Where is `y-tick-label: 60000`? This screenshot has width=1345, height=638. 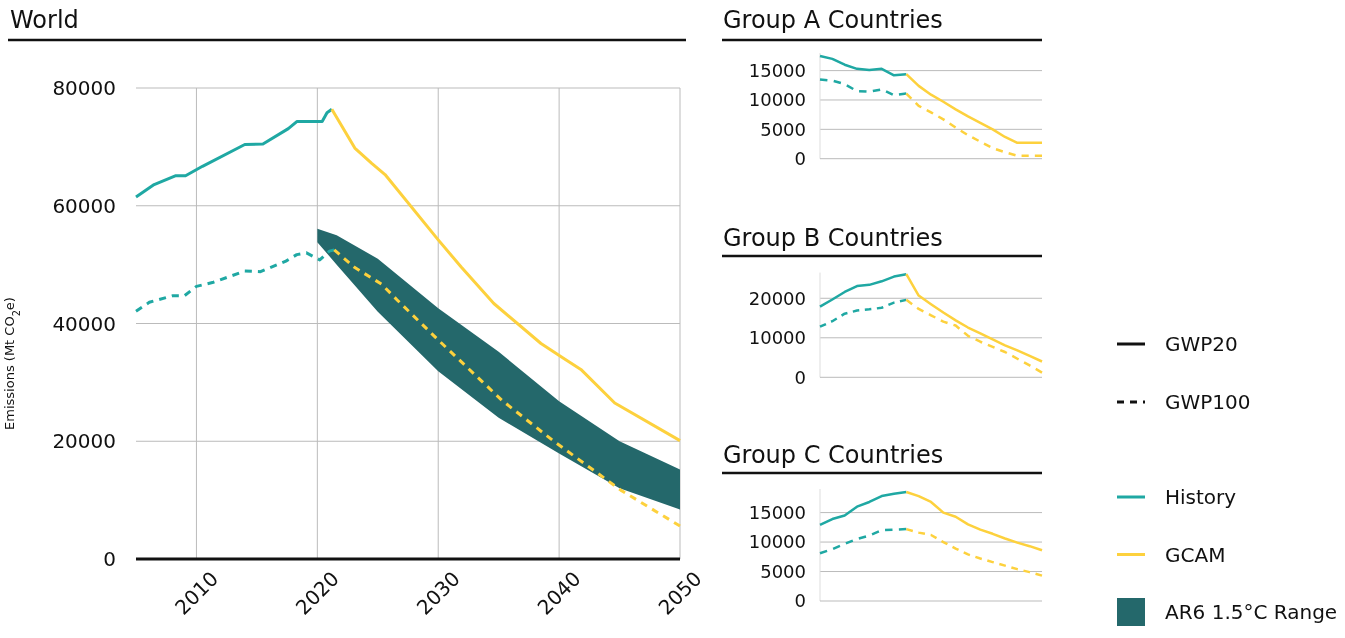
y-tick-label: 60000 is located at coordinates (84, 205).